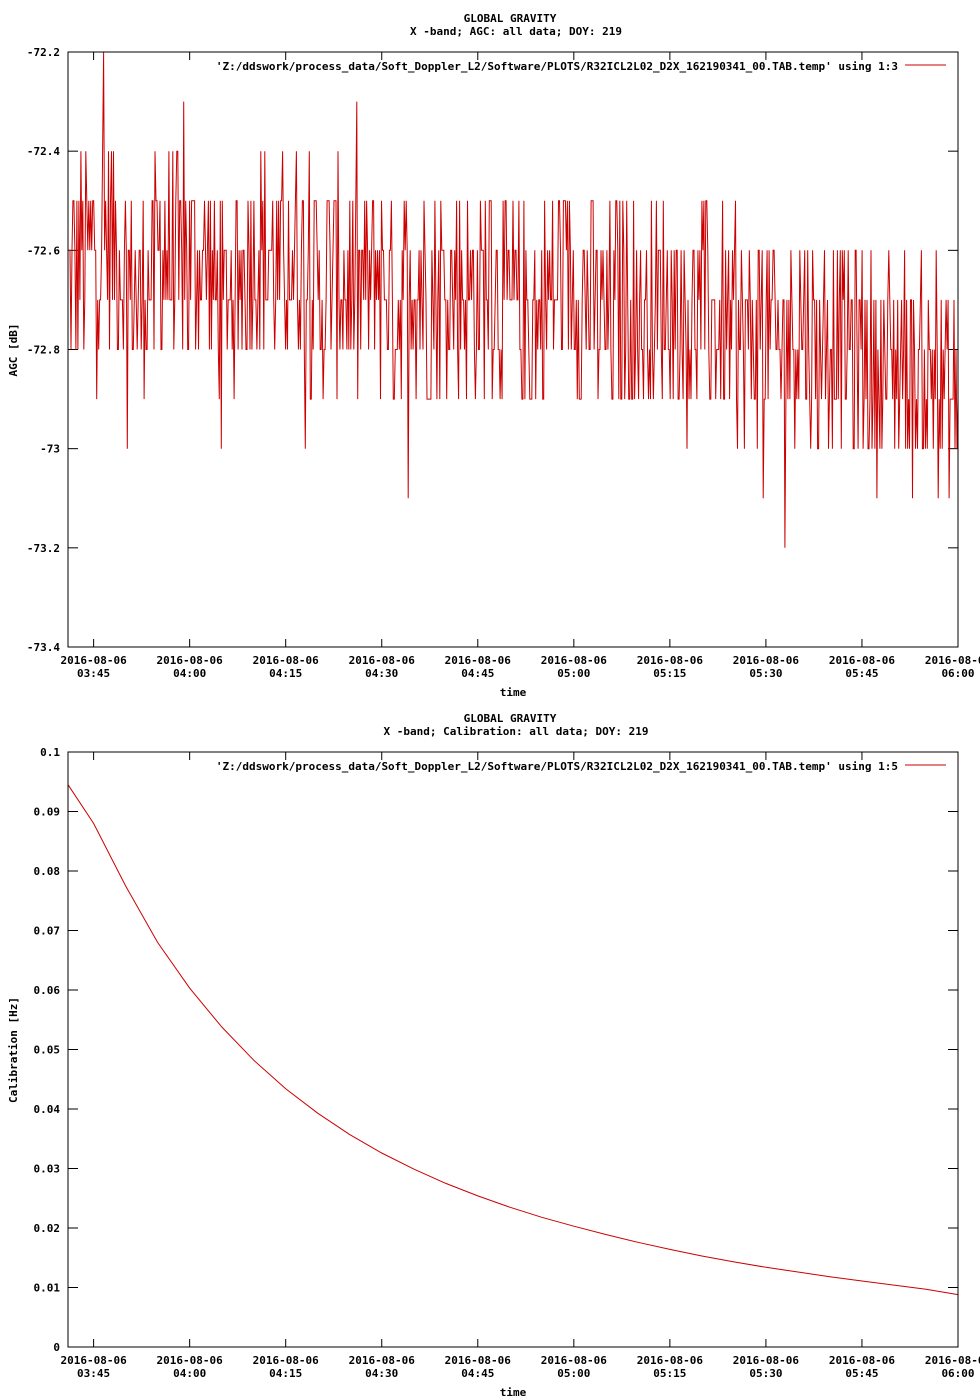 The image size is (980, 1400). Describe the element at coordinates (510, 18) in the screenshot. I see `agc-plot-title: GLOBAL GRAVITY` at that location.